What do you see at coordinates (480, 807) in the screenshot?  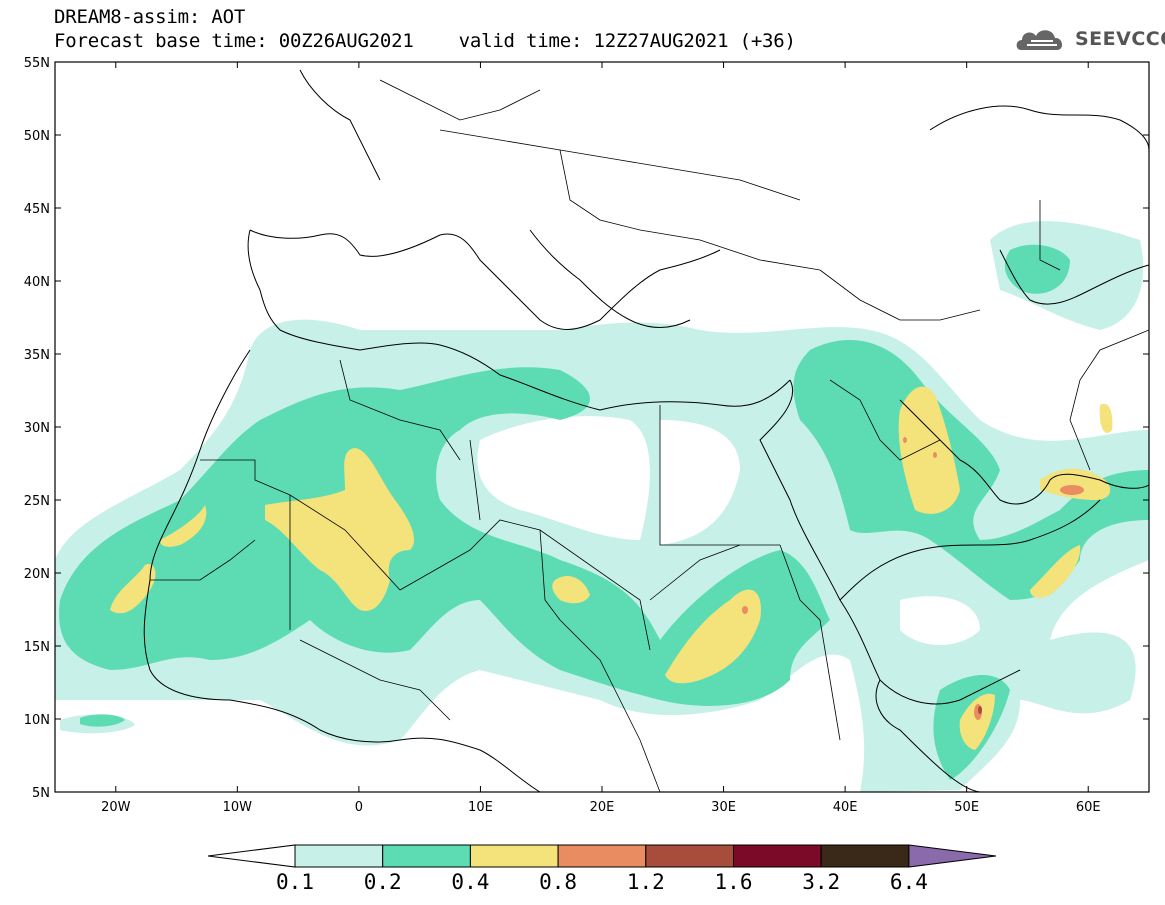 I see `lon-tick-label: 10E` at bounding box center [480, 807].